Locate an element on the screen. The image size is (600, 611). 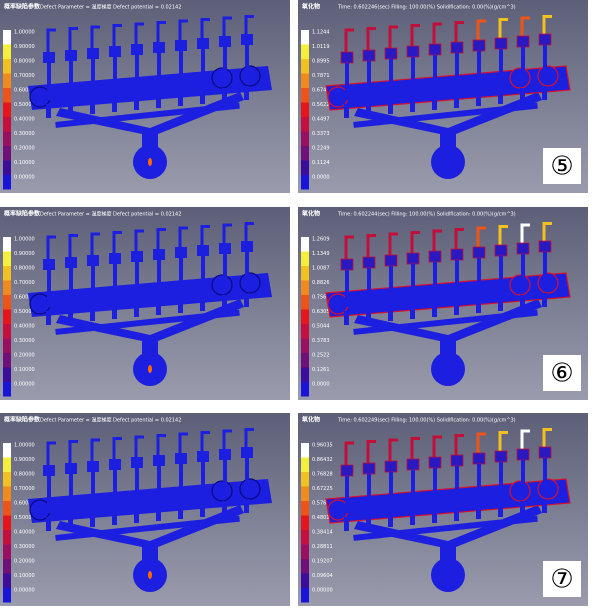
legend-label: 0.96035 is located at coordinates (322, 446).